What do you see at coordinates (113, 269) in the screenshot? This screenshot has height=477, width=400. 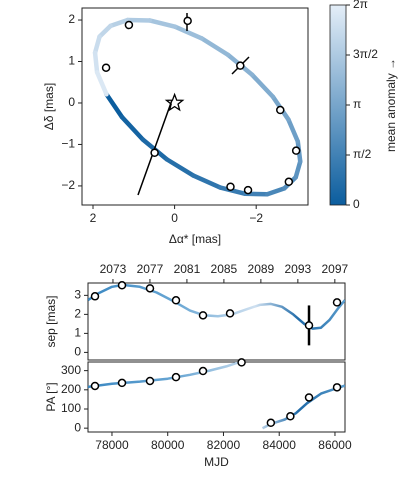 I see `top-tick-label: 2073` at bounding box center [113, 269].